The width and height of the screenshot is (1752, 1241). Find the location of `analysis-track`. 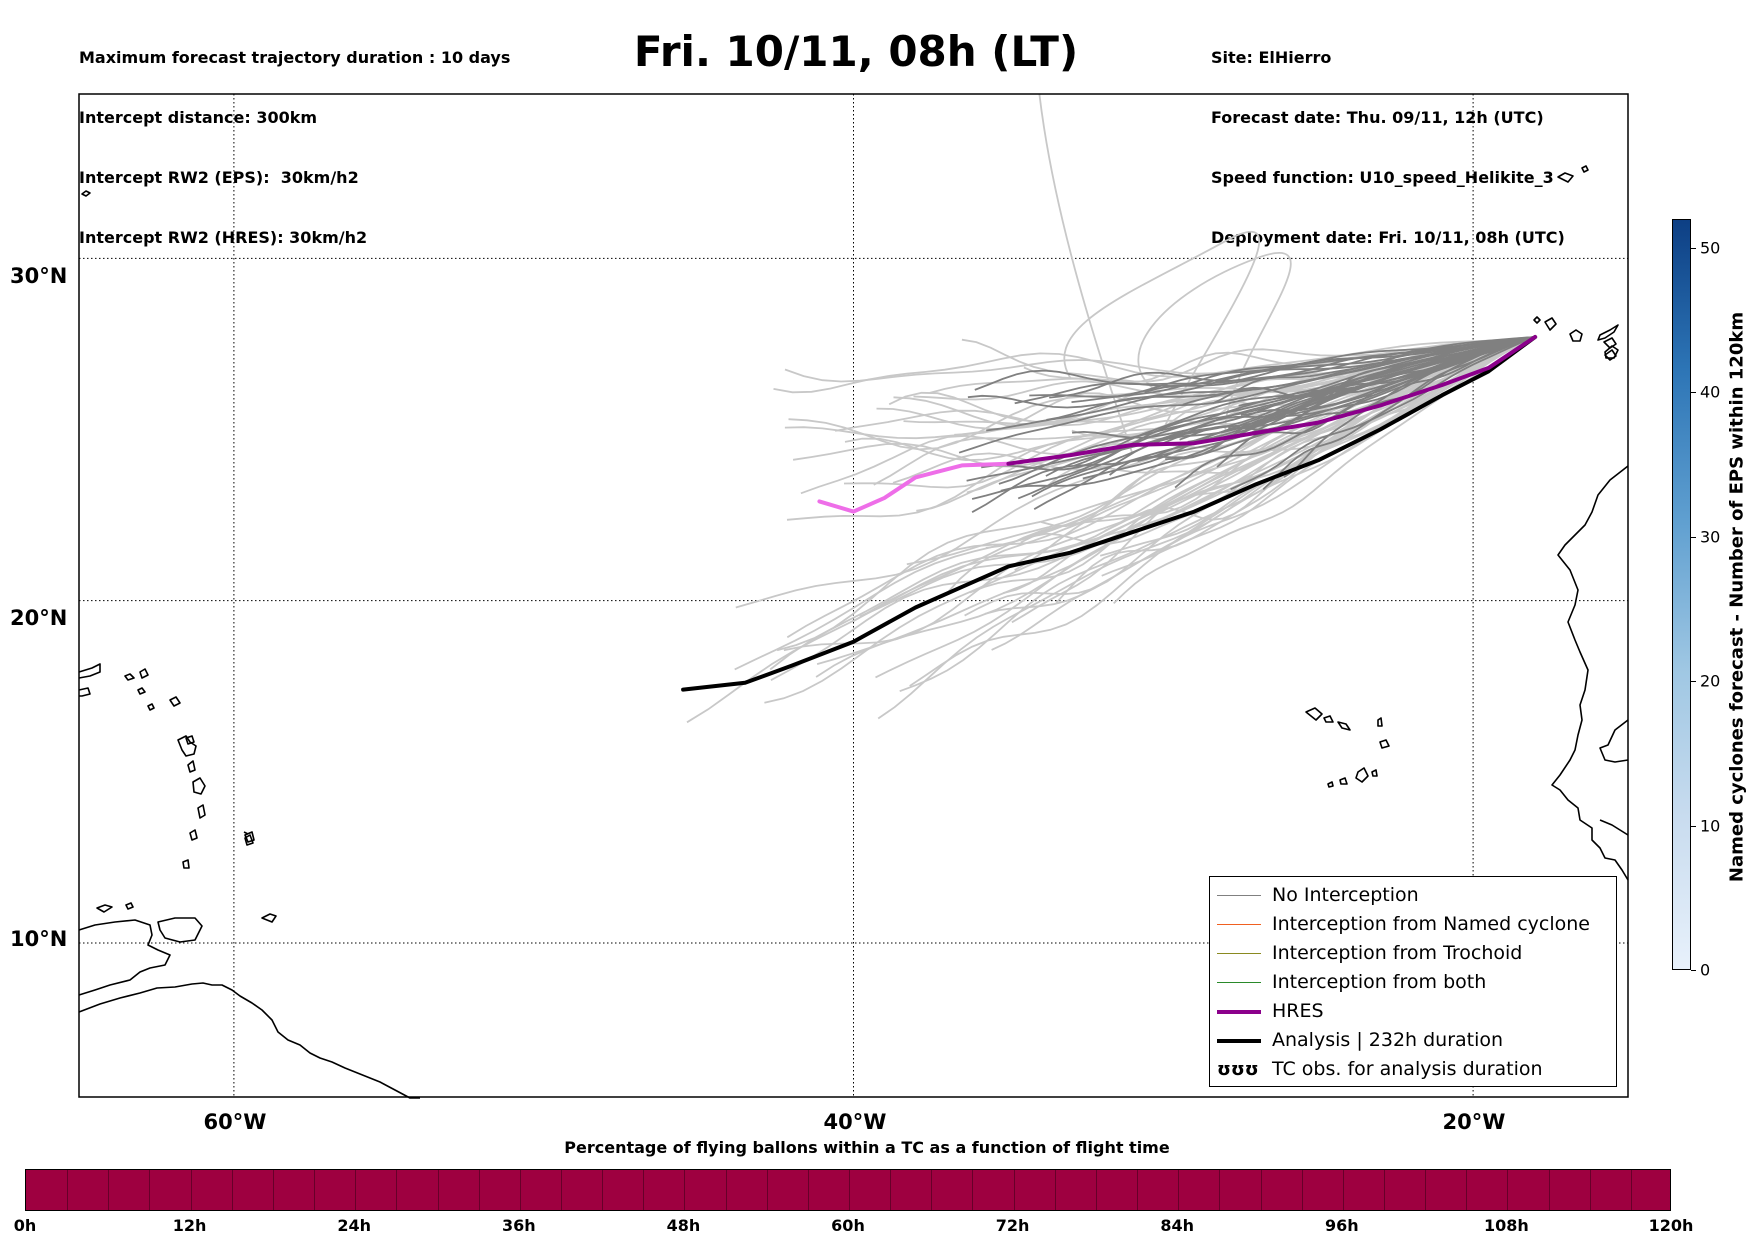

analysis-track is located at coordinates (1109, 513).